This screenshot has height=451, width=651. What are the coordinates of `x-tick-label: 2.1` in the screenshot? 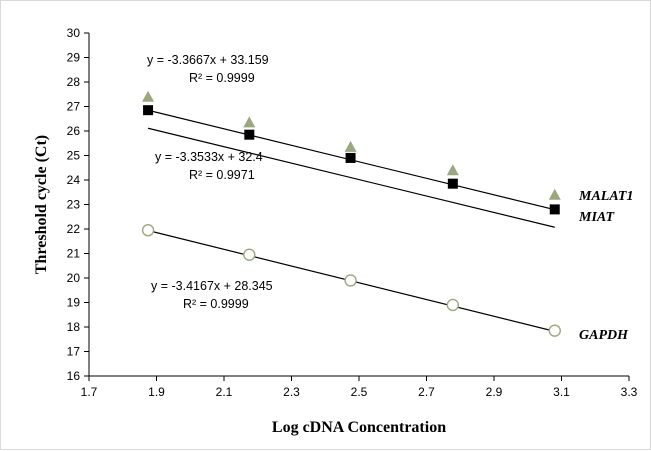 It's located at (224, 392).